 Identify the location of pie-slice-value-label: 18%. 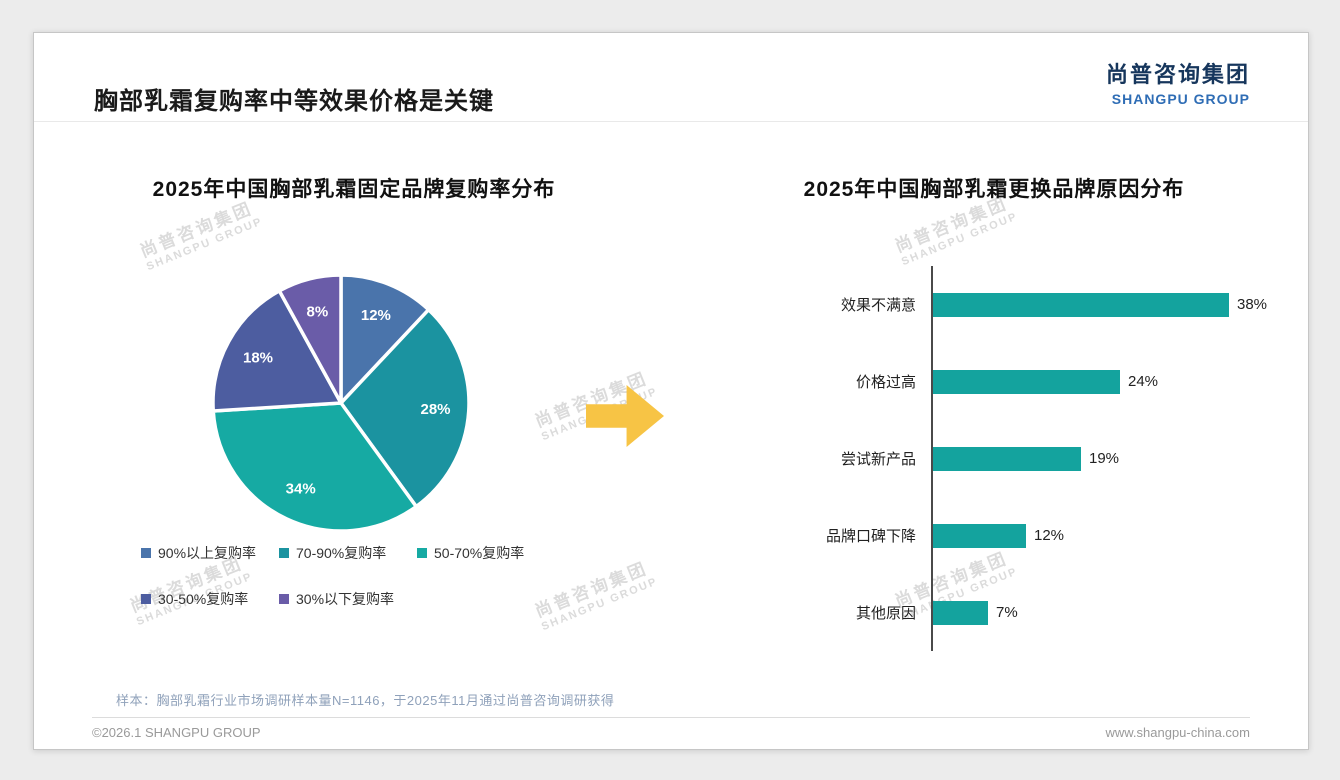
(258, 357).